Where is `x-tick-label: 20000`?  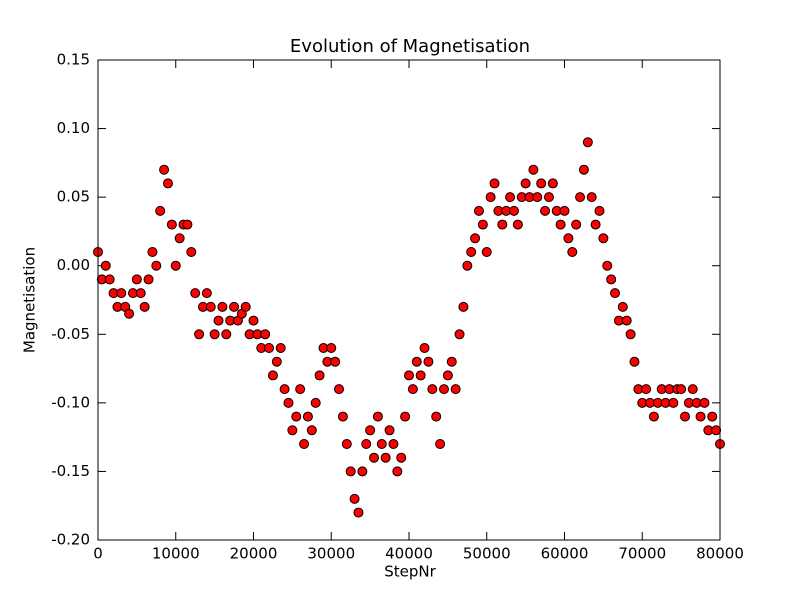
x-tick-label: 20000 is located at coordinates (254, 554).